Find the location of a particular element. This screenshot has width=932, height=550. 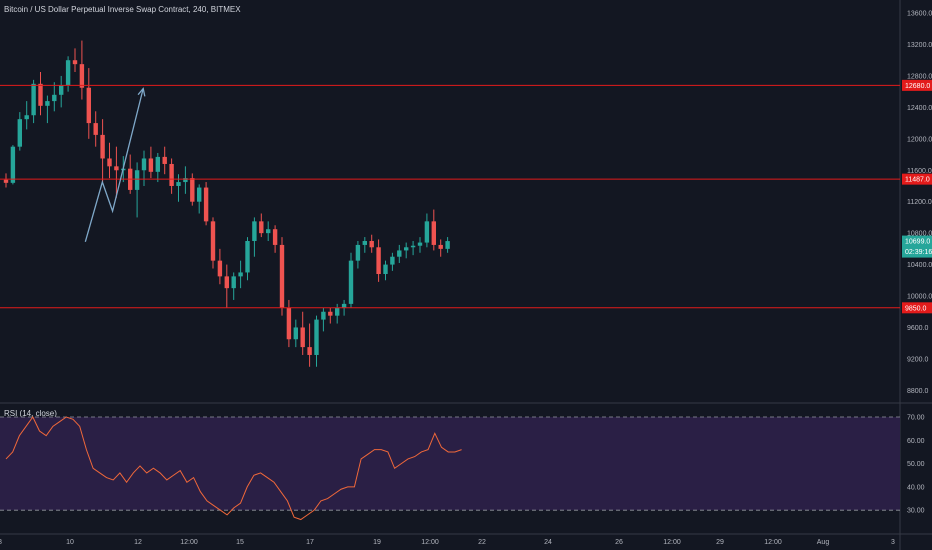

time-axis-tick: 22 is located at coordinates (482, 542).